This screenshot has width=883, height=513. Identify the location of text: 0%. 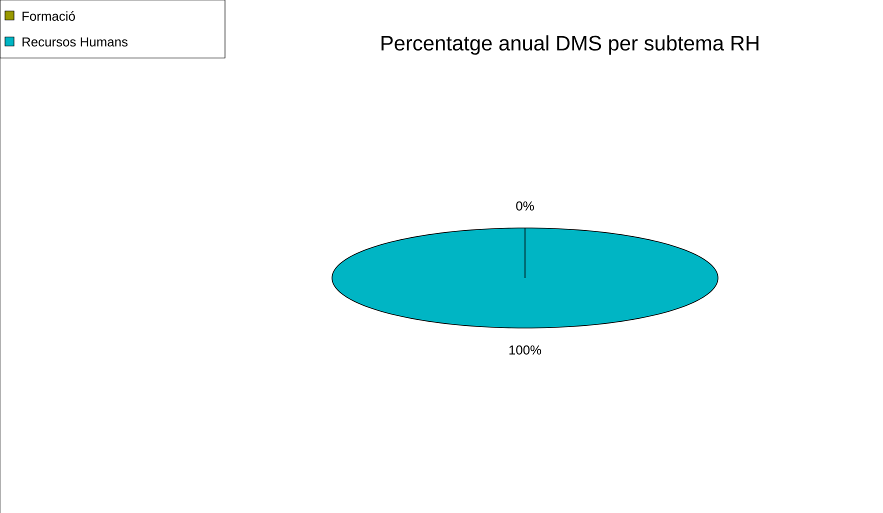
(525, 206).